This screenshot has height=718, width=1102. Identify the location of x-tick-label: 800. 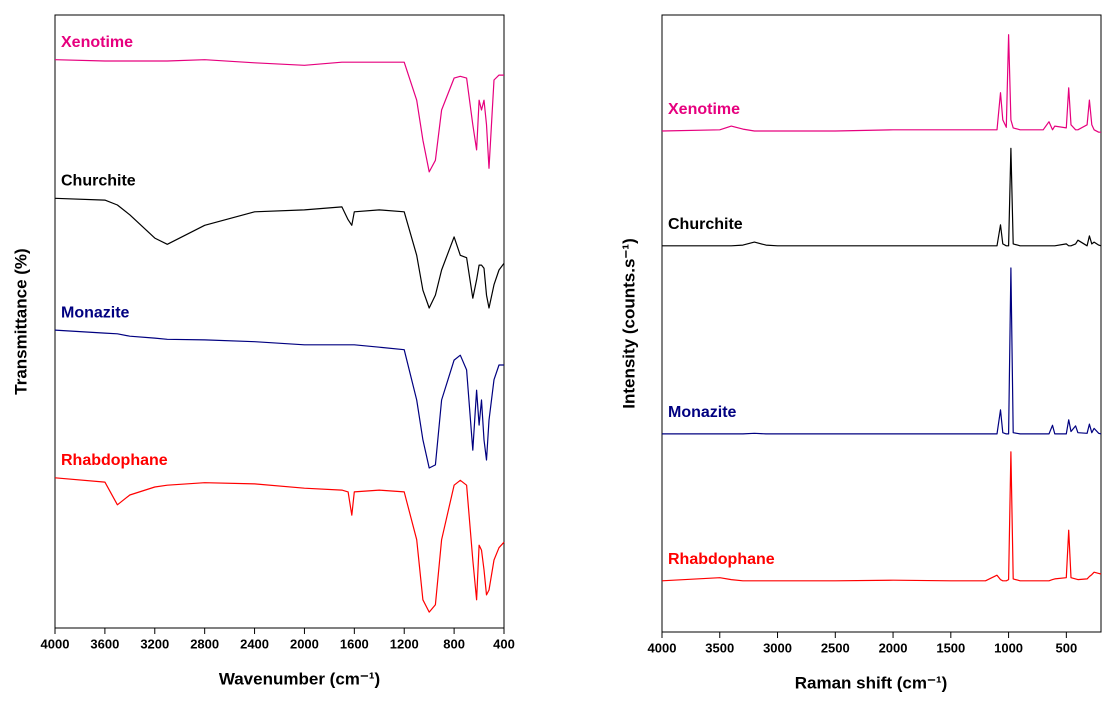
(454, 643).